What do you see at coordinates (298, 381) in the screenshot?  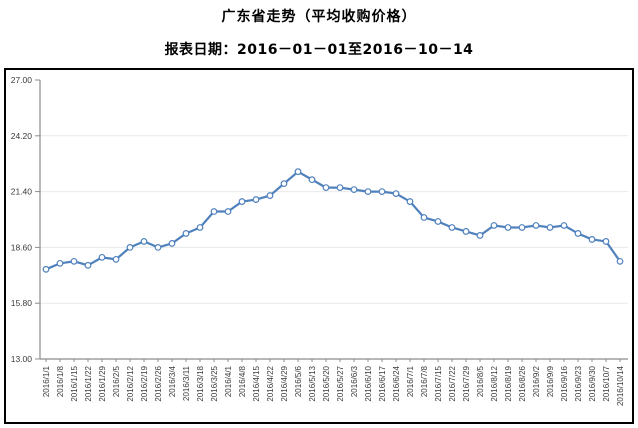 I see `x-axis-label: 2016/5/6` at bounding box center [298, 381].